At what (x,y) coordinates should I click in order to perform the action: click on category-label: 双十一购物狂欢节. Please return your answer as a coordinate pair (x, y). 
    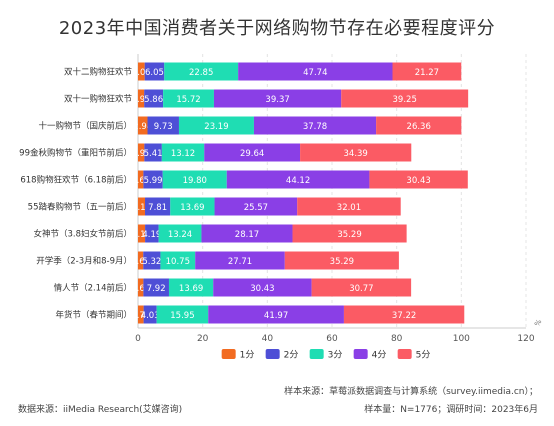
    Looking at the image, I should click on (98, 99).